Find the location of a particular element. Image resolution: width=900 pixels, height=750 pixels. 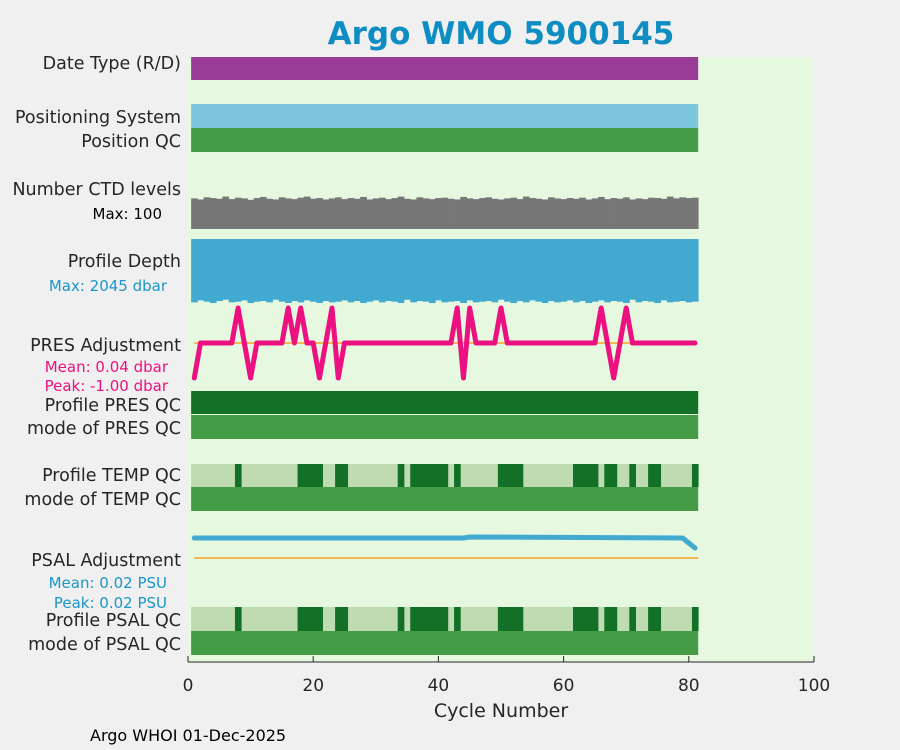

label-profile-depth: Profile Depth is located at coordinates (124, 262).